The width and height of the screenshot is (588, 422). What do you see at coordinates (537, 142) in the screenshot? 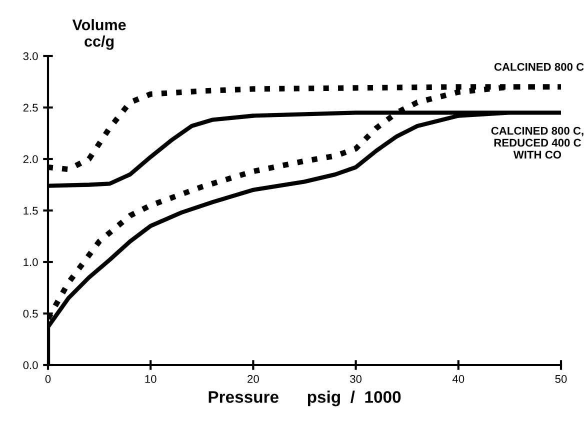
I see `series-label: CALCINED 800 C, REDUCED 400 C WITH CO` at bounding box center [537, 142].